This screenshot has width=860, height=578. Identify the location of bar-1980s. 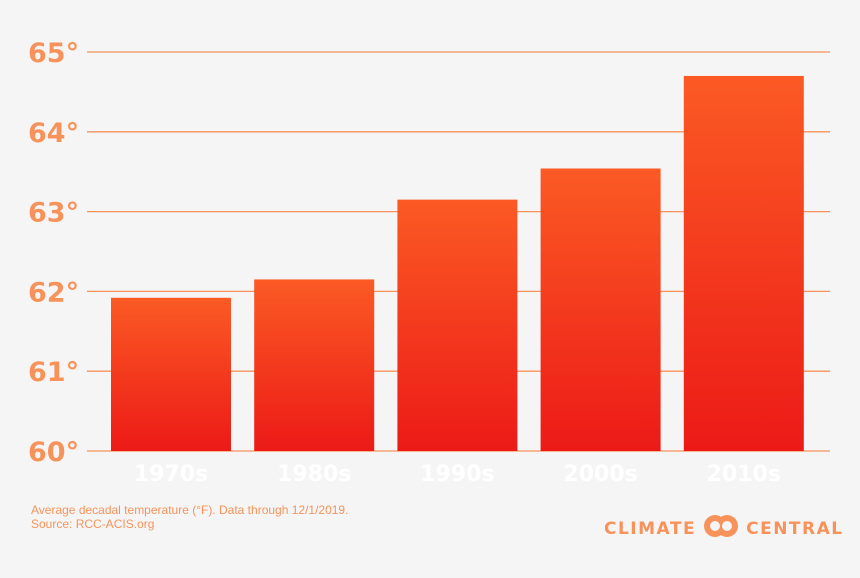
(314, 365).